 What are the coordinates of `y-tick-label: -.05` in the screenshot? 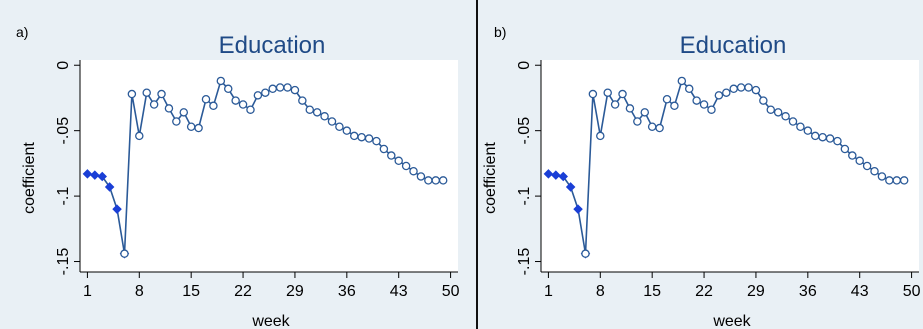 It's located at (63, 131).